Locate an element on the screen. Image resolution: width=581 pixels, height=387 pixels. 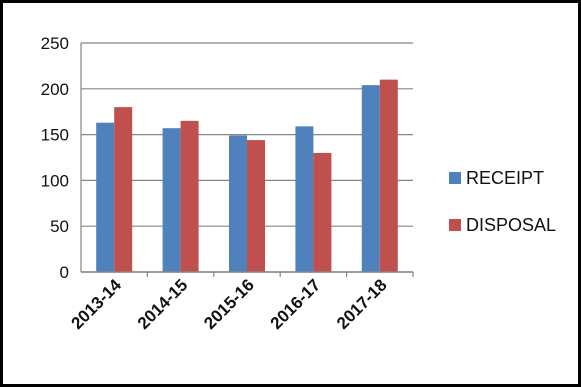
x-tick-label: 2017-18 is located at coordinates (362, 304).